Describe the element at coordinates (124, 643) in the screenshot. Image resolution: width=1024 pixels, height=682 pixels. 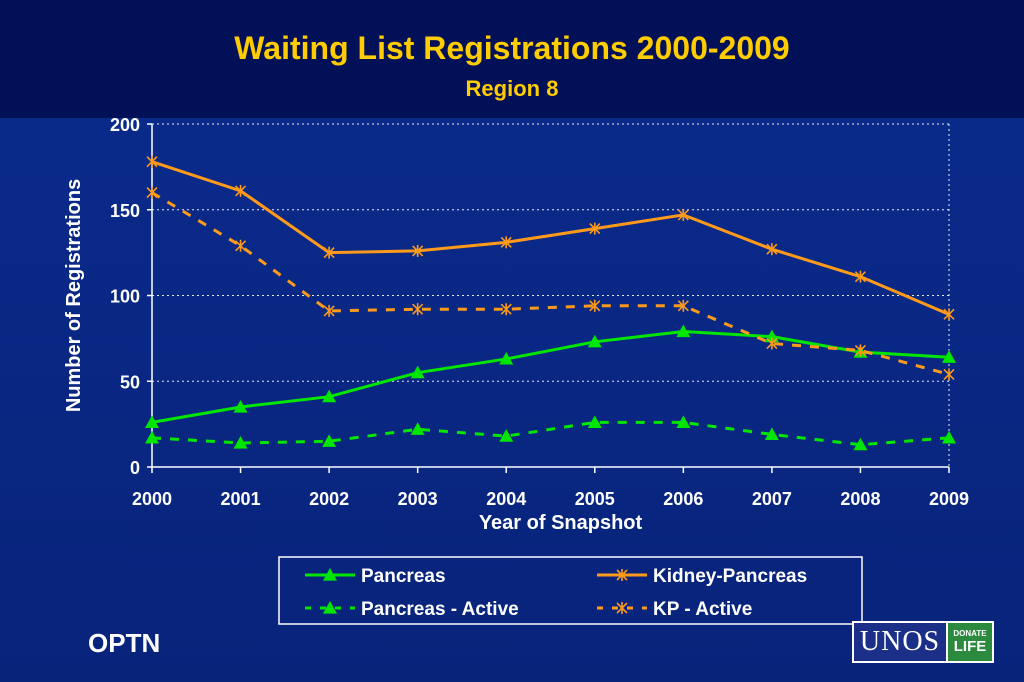
I see `optn-label: OPTN` at that location.